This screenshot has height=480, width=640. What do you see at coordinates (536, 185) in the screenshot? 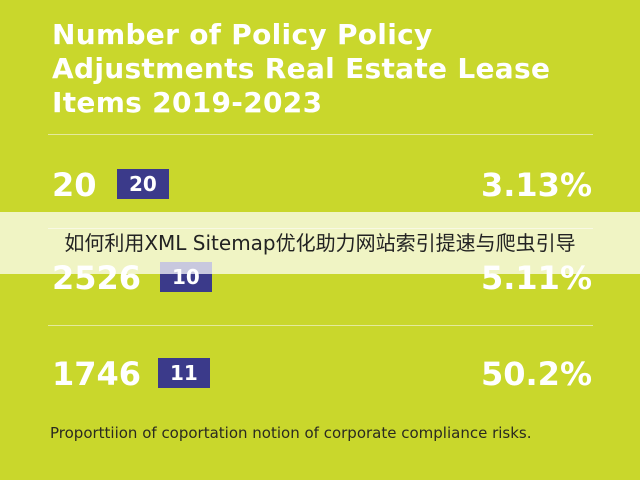
I see `stat-right: 3.13%` at bounding box center [536, 185].